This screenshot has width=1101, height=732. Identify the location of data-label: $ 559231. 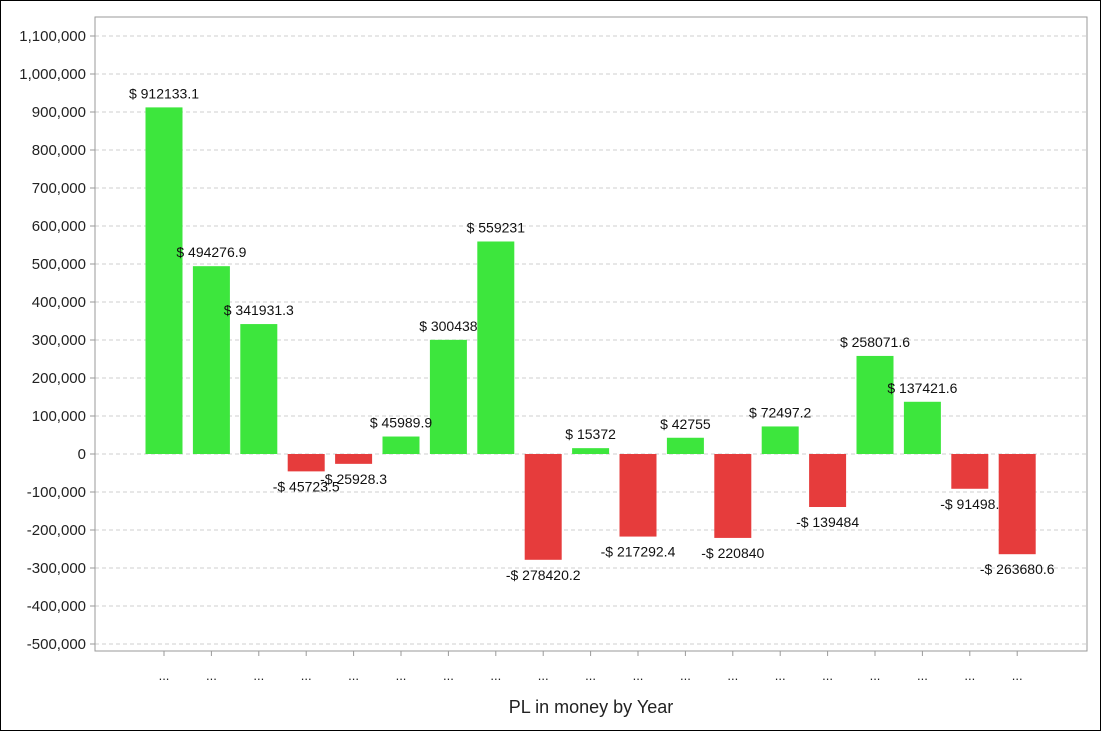
(496, 227).